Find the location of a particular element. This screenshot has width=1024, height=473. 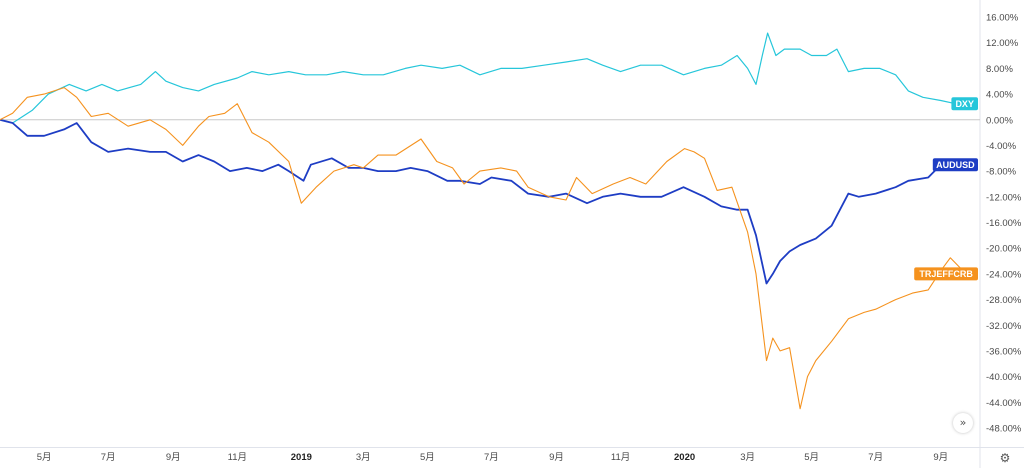

x-tick-label: 2020 is located at coordinates (684, 457).